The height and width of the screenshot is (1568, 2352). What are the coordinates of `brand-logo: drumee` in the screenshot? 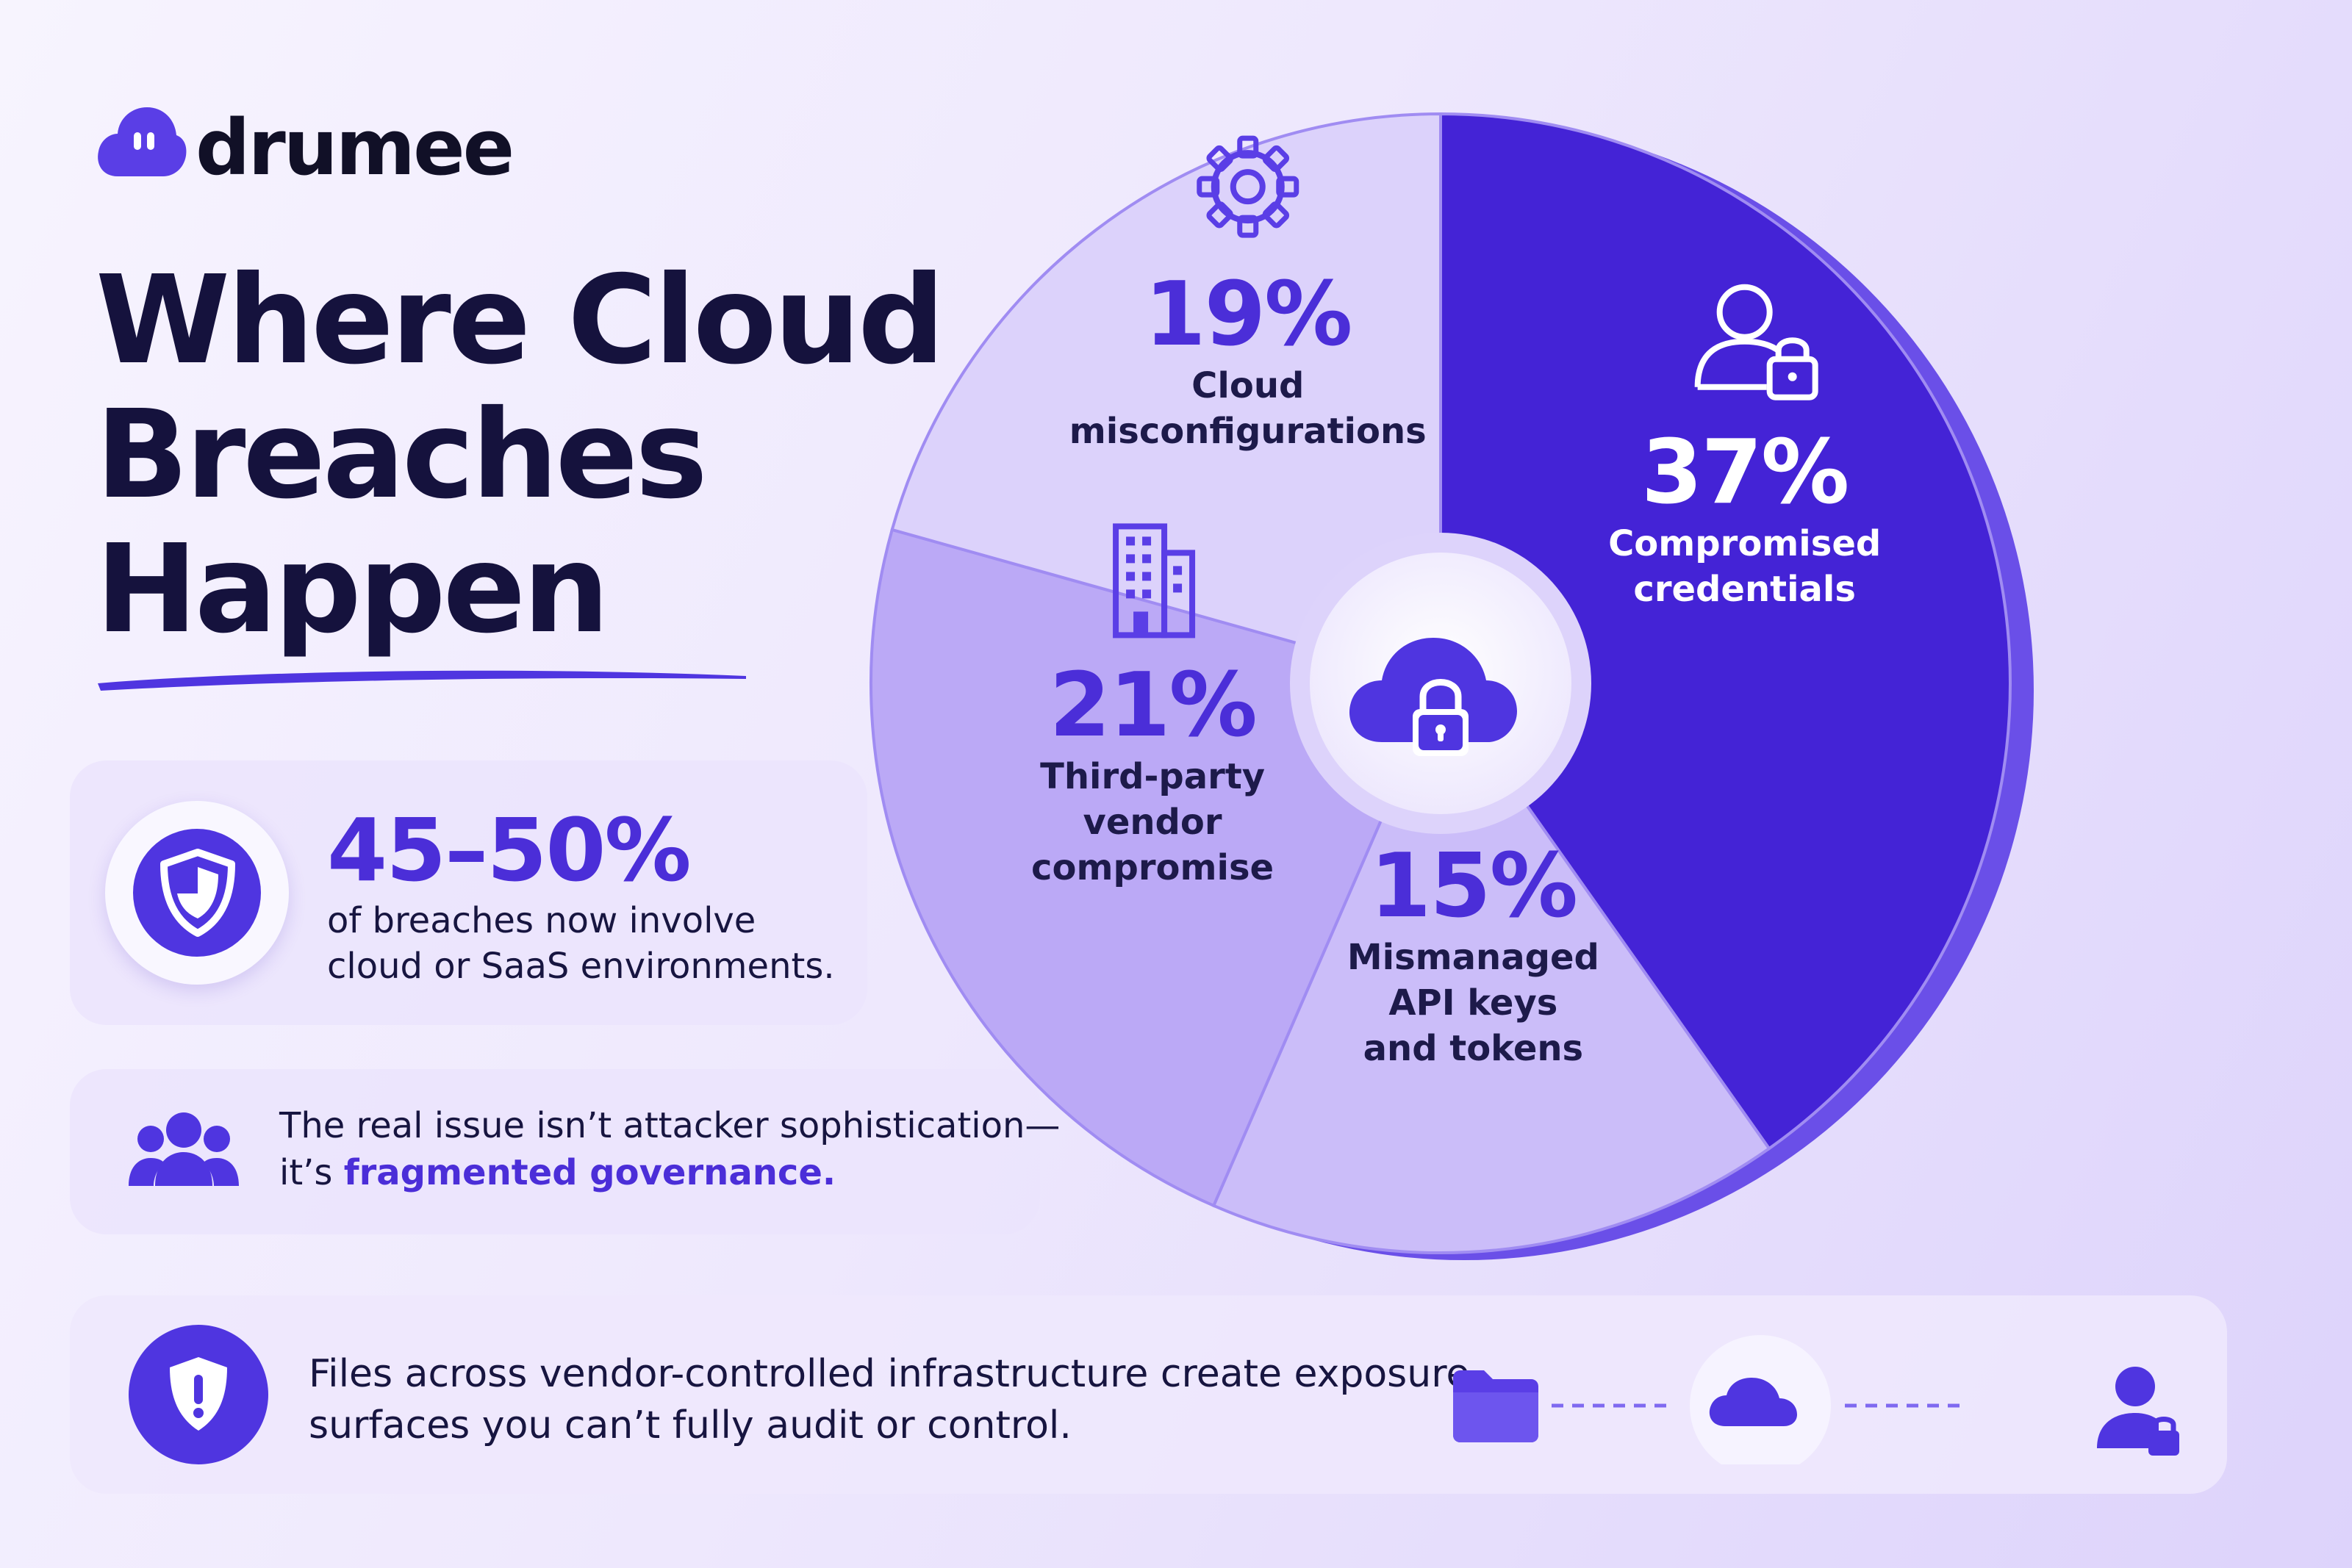 It's located at (305, 147).